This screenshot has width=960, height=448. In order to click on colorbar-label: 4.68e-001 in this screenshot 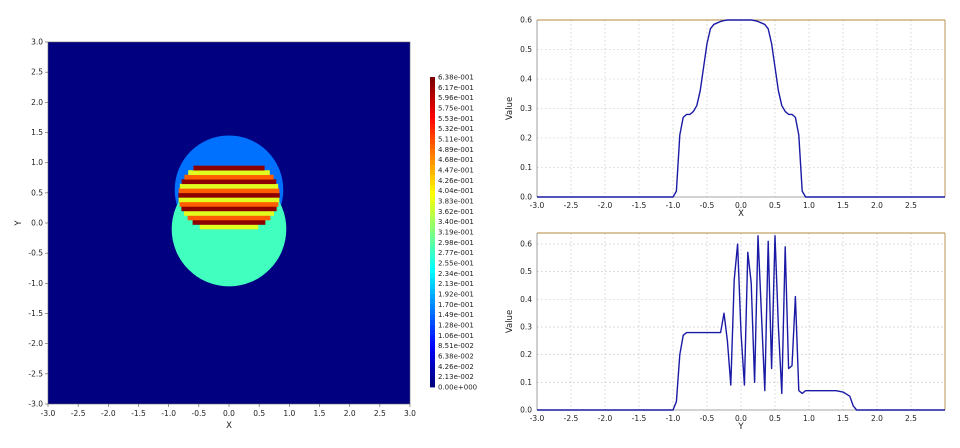, I will do `click(456, 160)`.